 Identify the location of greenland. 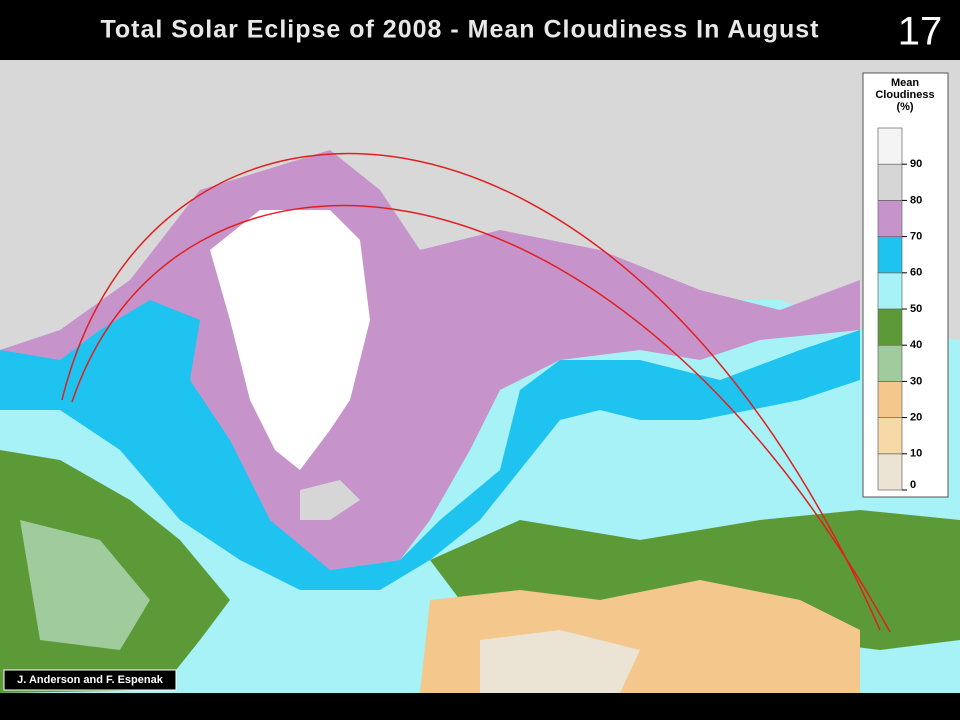
(290, 340).